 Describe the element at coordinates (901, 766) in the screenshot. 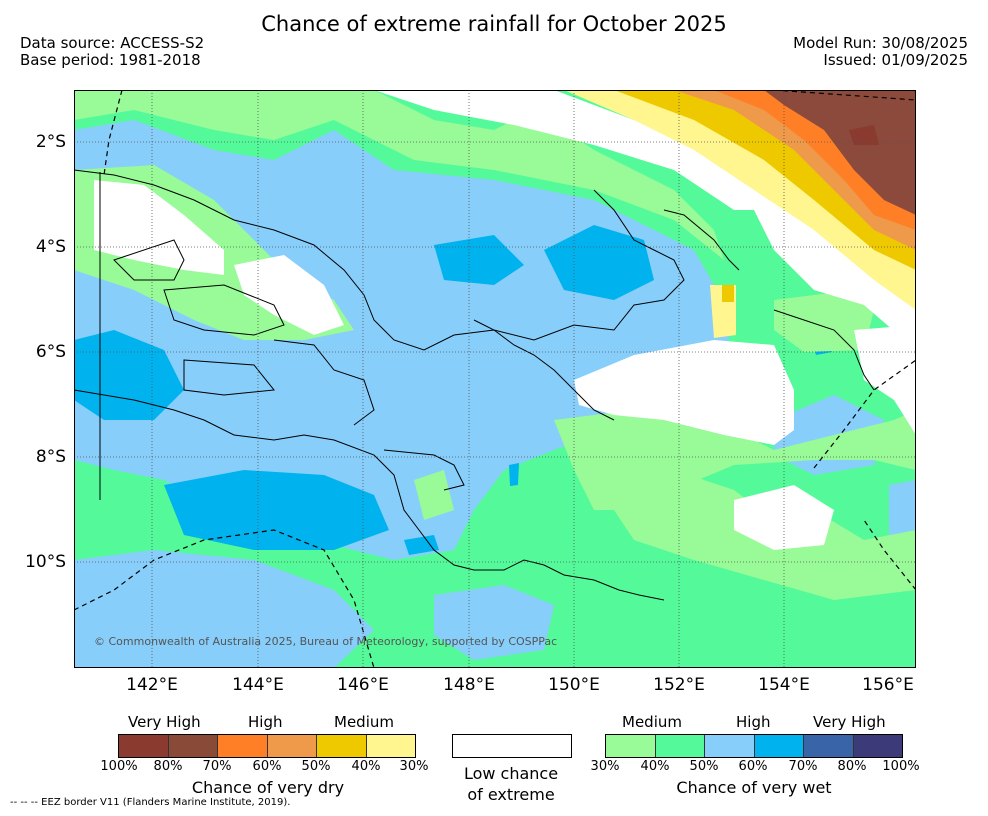

I see `wet-tick-100: 100%` at that location.